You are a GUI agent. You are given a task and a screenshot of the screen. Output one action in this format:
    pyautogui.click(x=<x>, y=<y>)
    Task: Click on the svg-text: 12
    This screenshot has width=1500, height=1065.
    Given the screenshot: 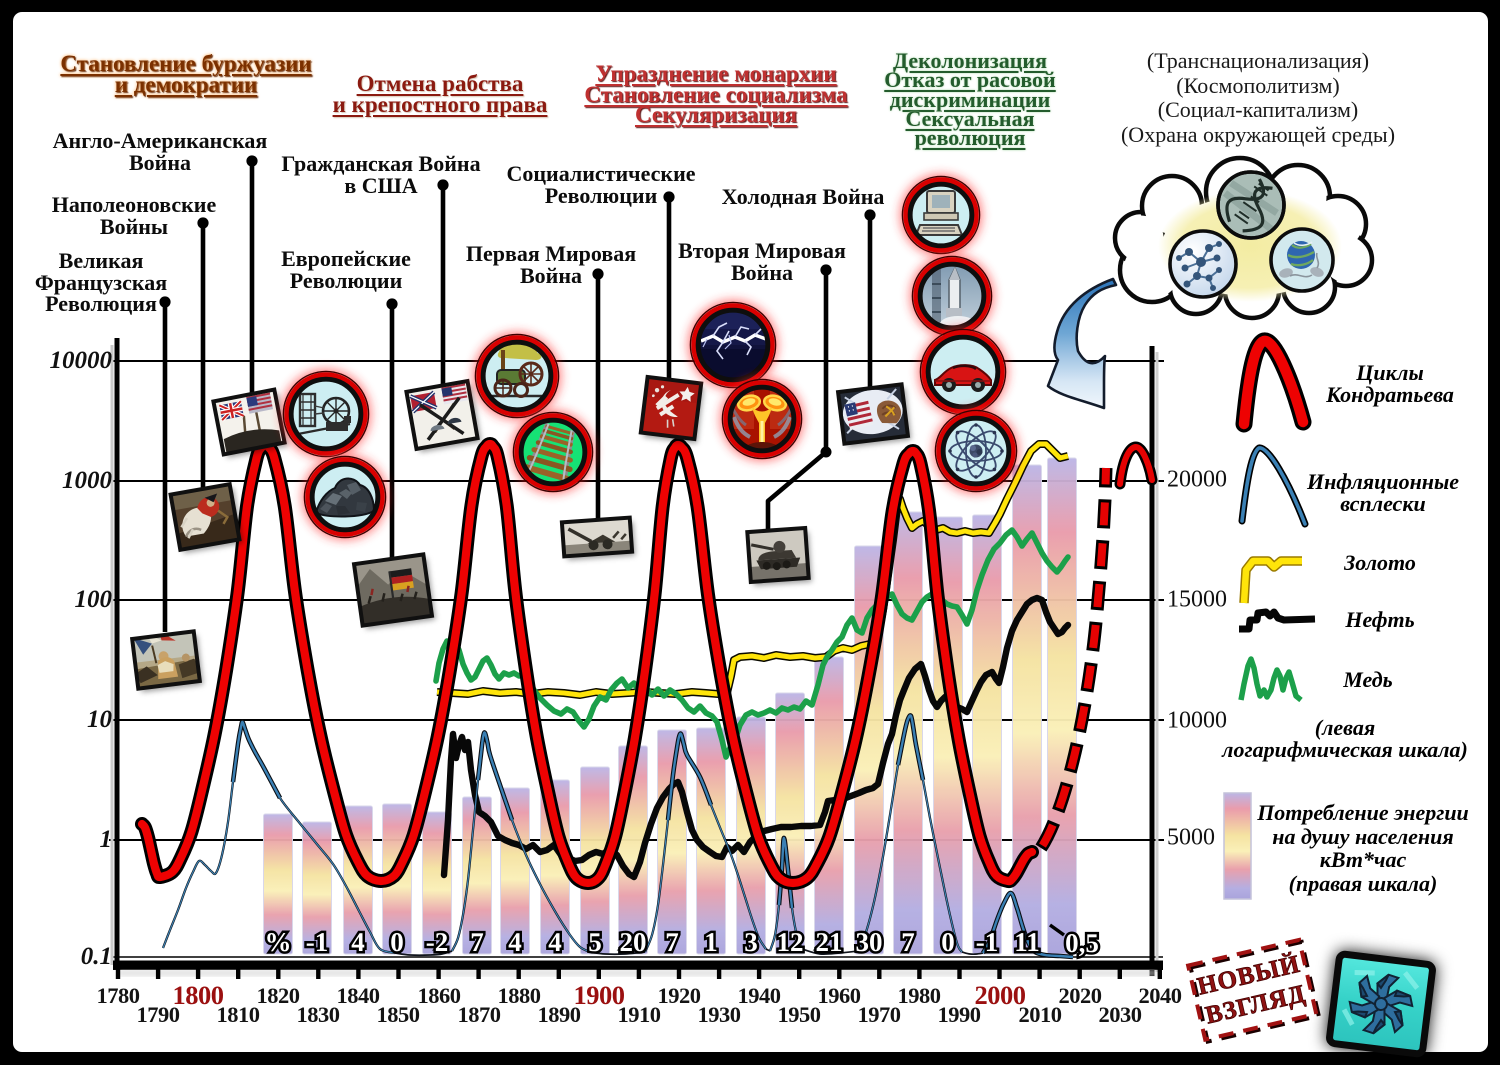 What is the action you would take?
    pyautogui.click(x=790, y=942)
    